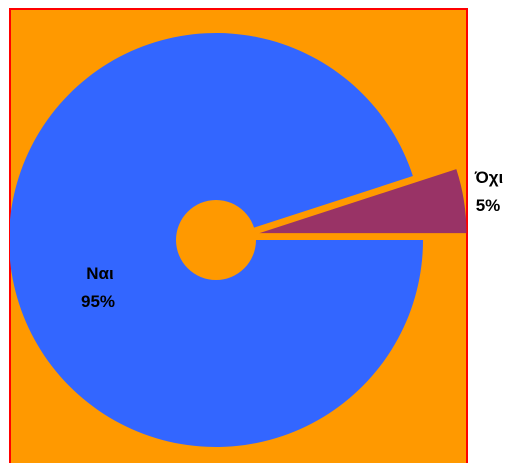 The height and width of the screenshot is (463, 521). What do you see at coordinates (489, 177) in the screenshot?
I see `slice-label-ochi: Όχι` at bounding box center [489, 177].